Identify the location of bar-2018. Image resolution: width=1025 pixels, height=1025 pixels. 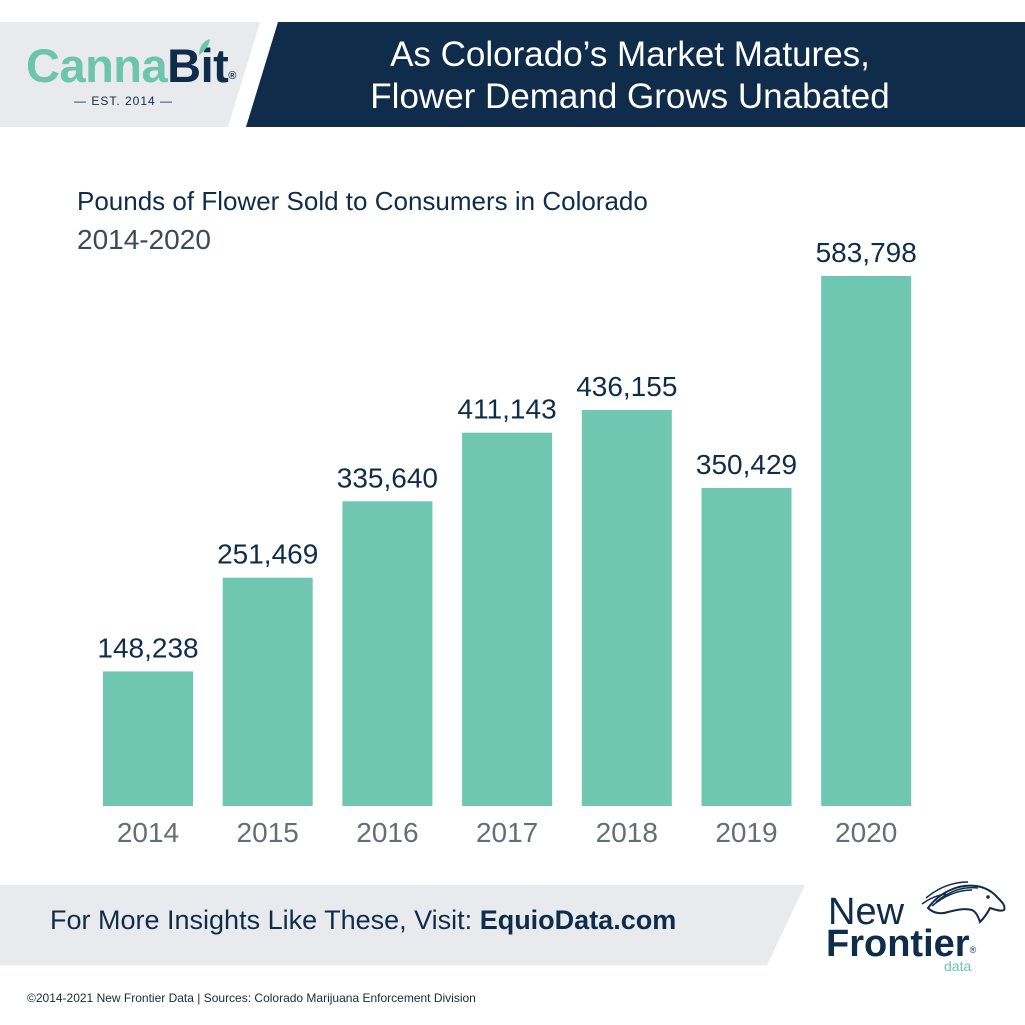
(626, 608).